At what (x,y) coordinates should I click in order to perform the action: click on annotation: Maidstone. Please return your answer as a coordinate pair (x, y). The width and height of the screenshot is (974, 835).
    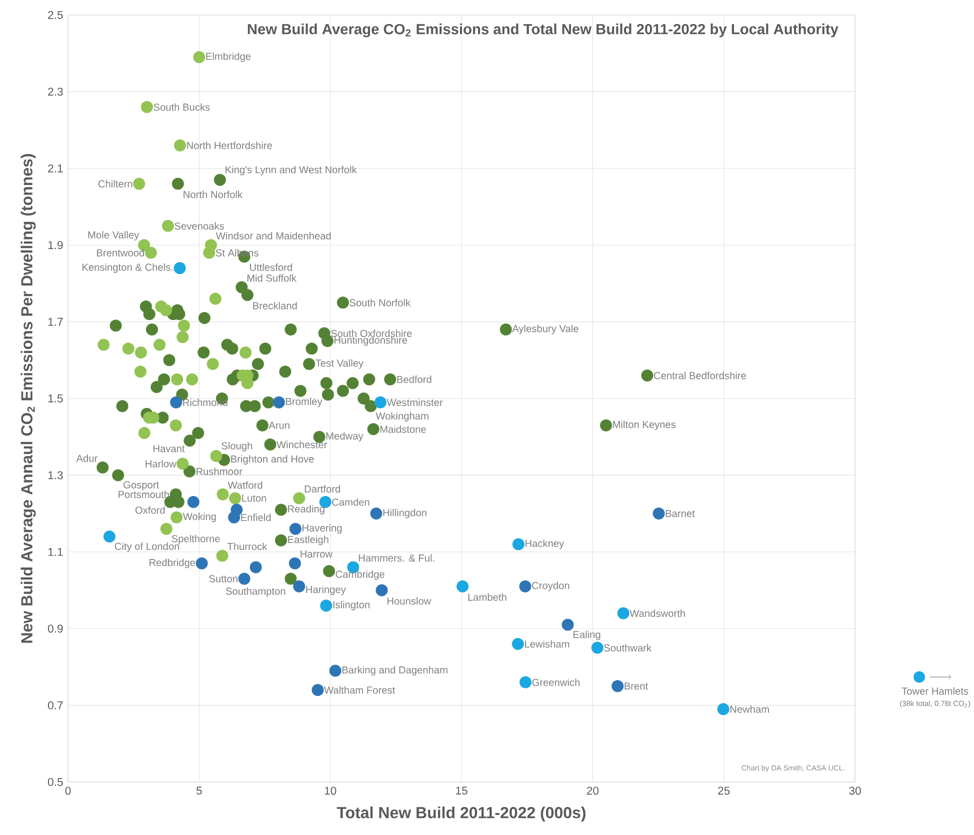
    Looking at the image, I should click on (403, 429).